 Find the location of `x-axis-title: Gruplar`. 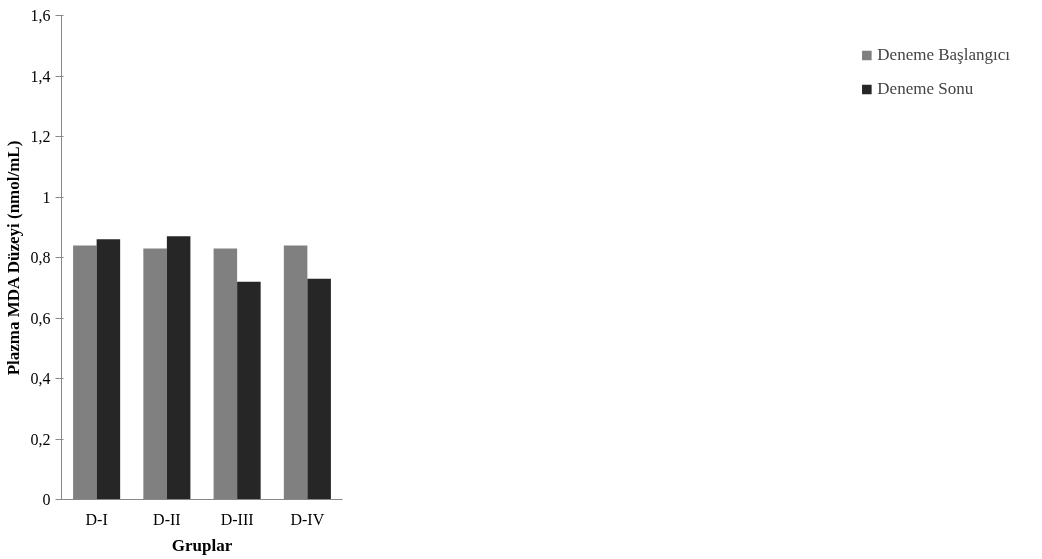

x-axis-title: Gruplar is located at coordinates (202, 545).